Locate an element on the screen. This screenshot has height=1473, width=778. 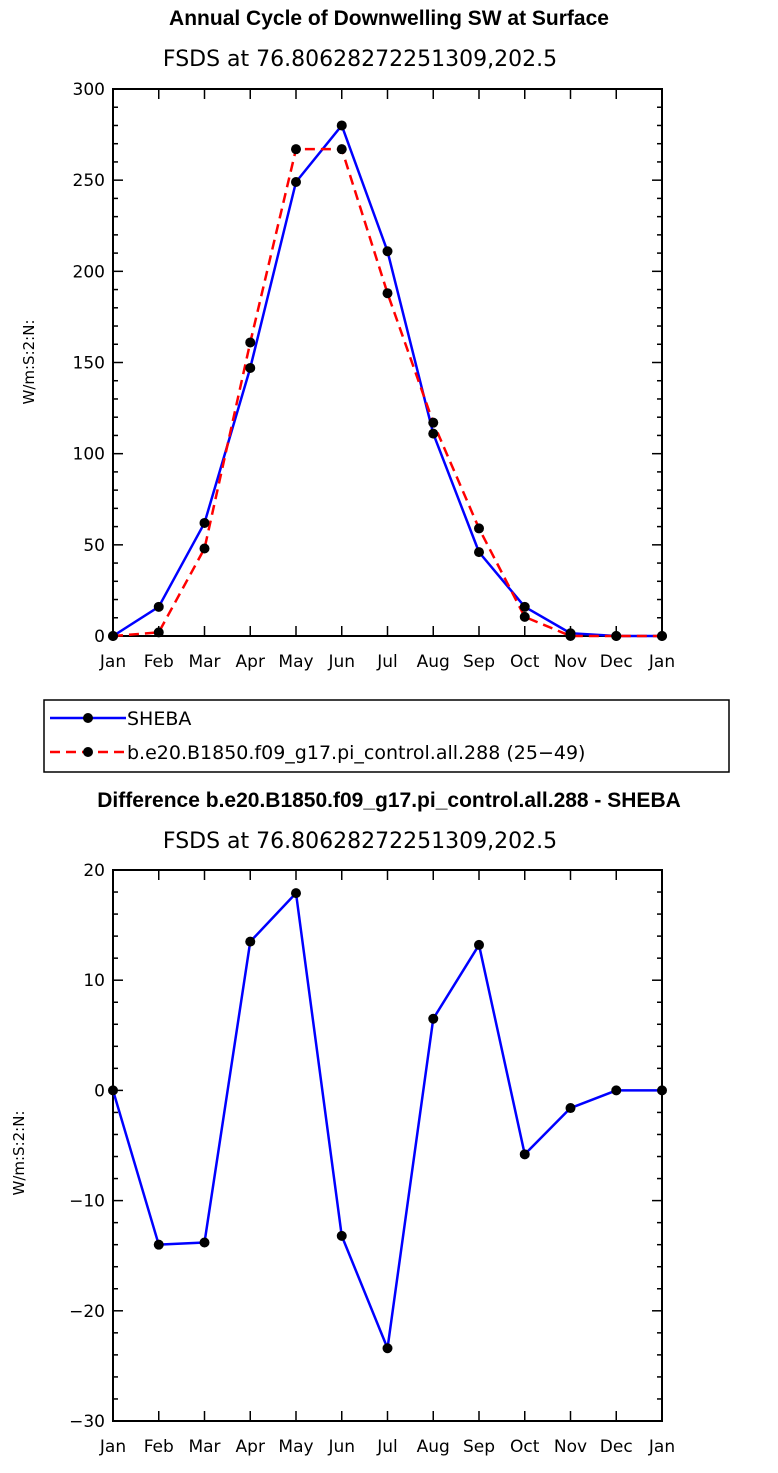
chart0-ytick-label: 0 is located at coordinates (99, 637).